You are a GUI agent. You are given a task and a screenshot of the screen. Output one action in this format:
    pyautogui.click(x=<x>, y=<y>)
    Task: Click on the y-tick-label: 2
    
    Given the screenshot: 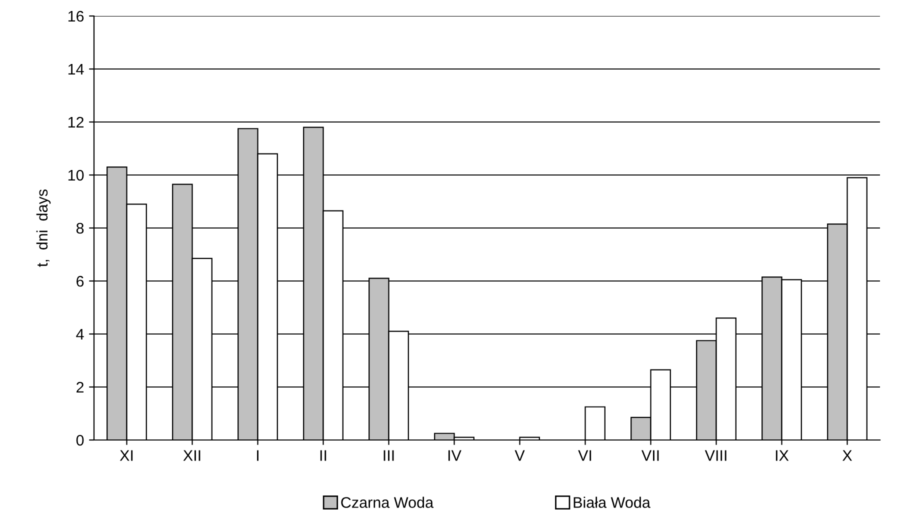 What is the action you would take?
    pyautogui.click(x=80, y=387)
    